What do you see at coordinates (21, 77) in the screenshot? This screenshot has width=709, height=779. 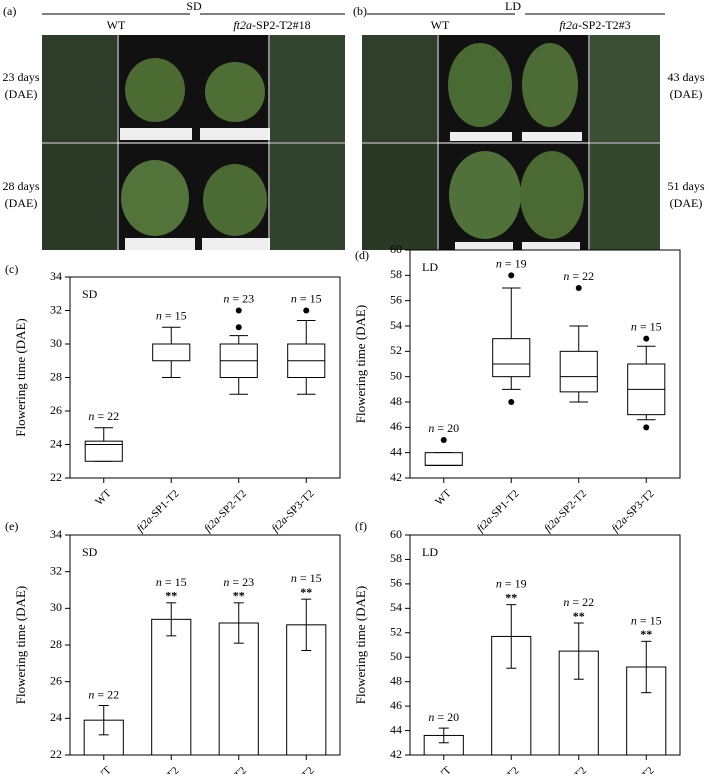 I see `time-label: 23 days` at bounding box center [21, 77].